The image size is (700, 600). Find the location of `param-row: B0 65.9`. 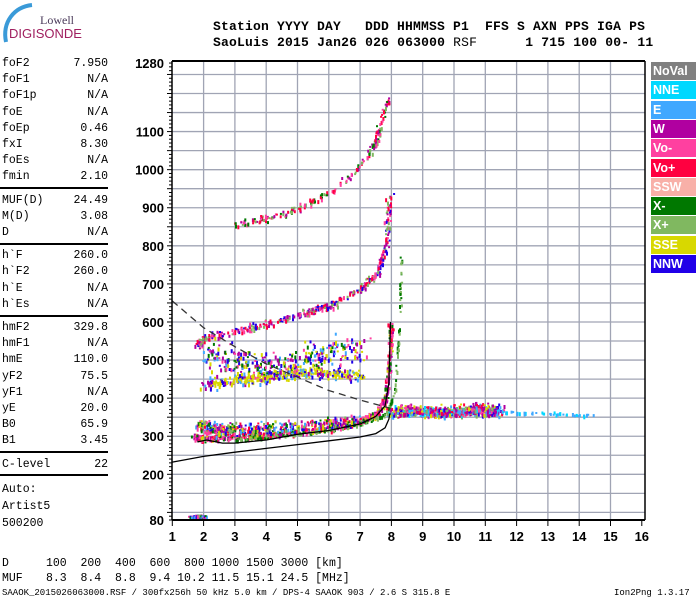

param-row: B0 65.9 is located at coordinates (55, 425).